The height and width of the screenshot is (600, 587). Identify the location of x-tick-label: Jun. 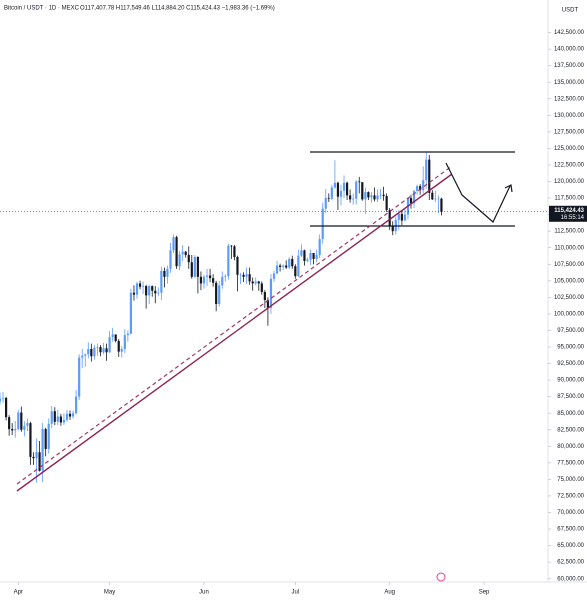
(204, 593).